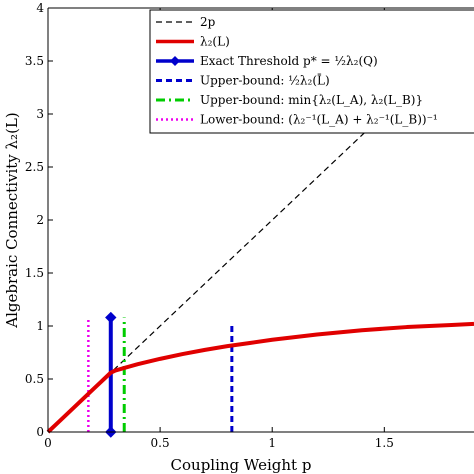 This screenshot has height=474, width=474. I want to click on legend-diamond-marker, so click(175, 61).